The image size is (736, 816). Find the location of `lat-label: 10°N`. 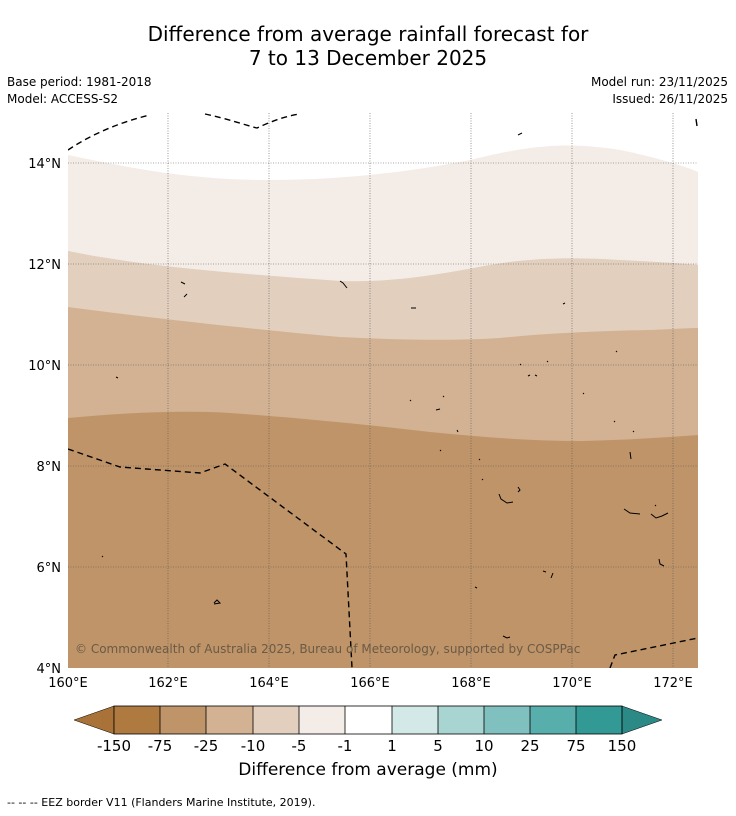

lat-label: 10°N is located at coordinates (44, 366).